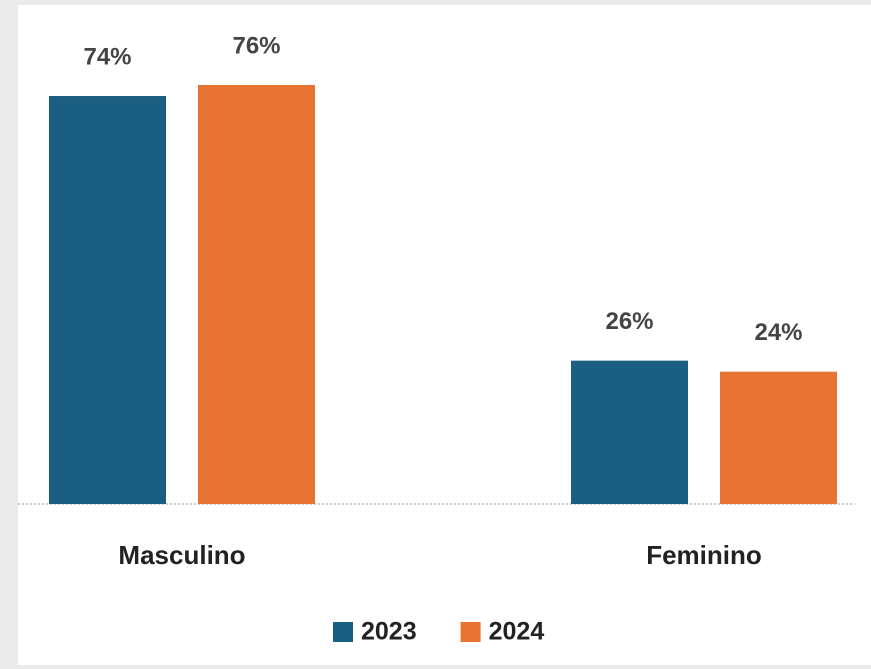  What do you see at coordinates (517, 632) in the screenshot?
I see `legend-label: 2024` at bounding box center [517, 632].